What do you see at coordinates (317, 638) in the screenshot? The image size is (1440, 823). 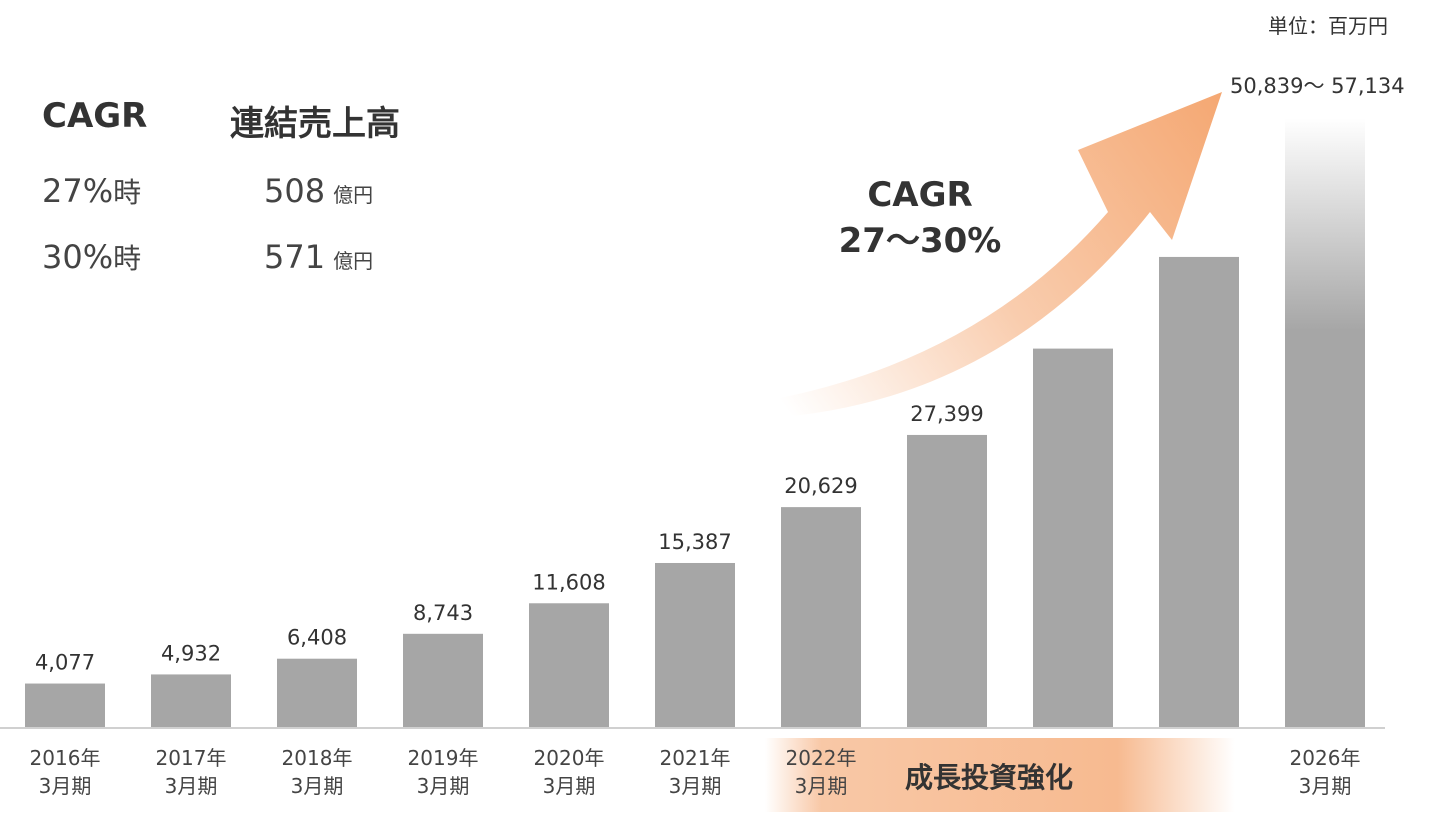 I see `bar-value-label: 6,408` at bounding box center [317, 638].